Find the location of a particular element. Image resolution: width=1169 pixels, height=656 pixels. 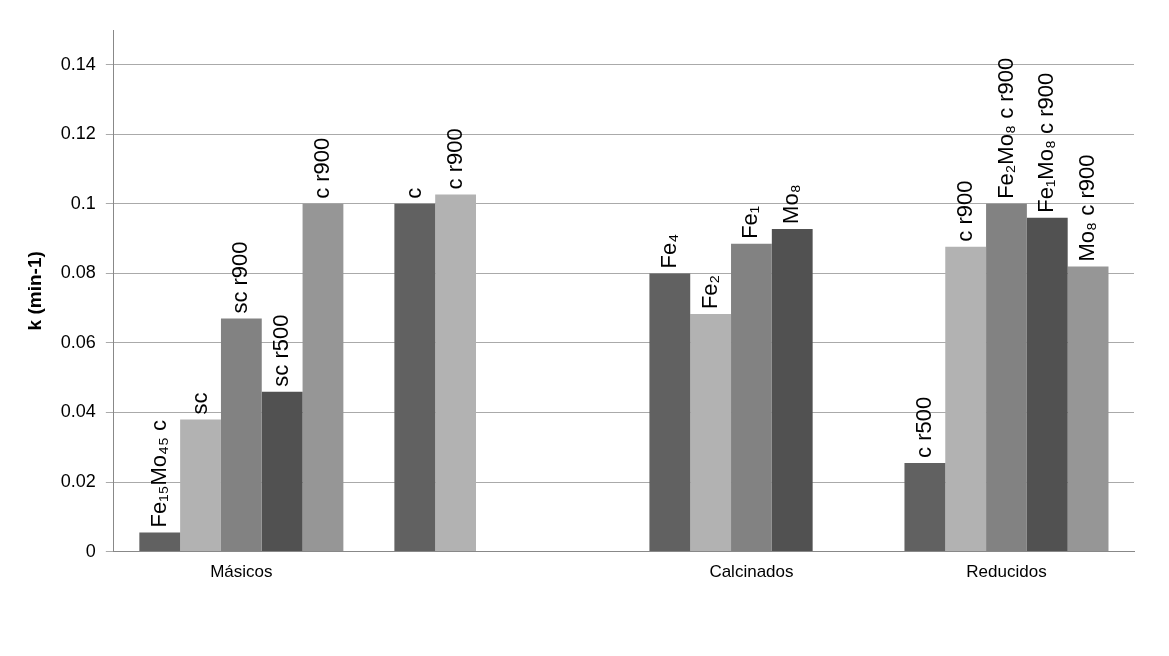

data-label: sc is located at coordinates (199, 403).